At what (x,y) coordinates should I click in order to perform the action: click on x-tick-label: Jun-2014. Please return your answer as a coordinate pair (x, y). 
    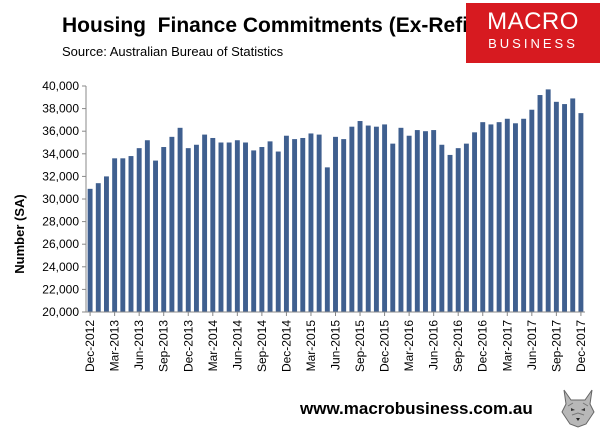
    Looking at the image, I should click on (237, 345).